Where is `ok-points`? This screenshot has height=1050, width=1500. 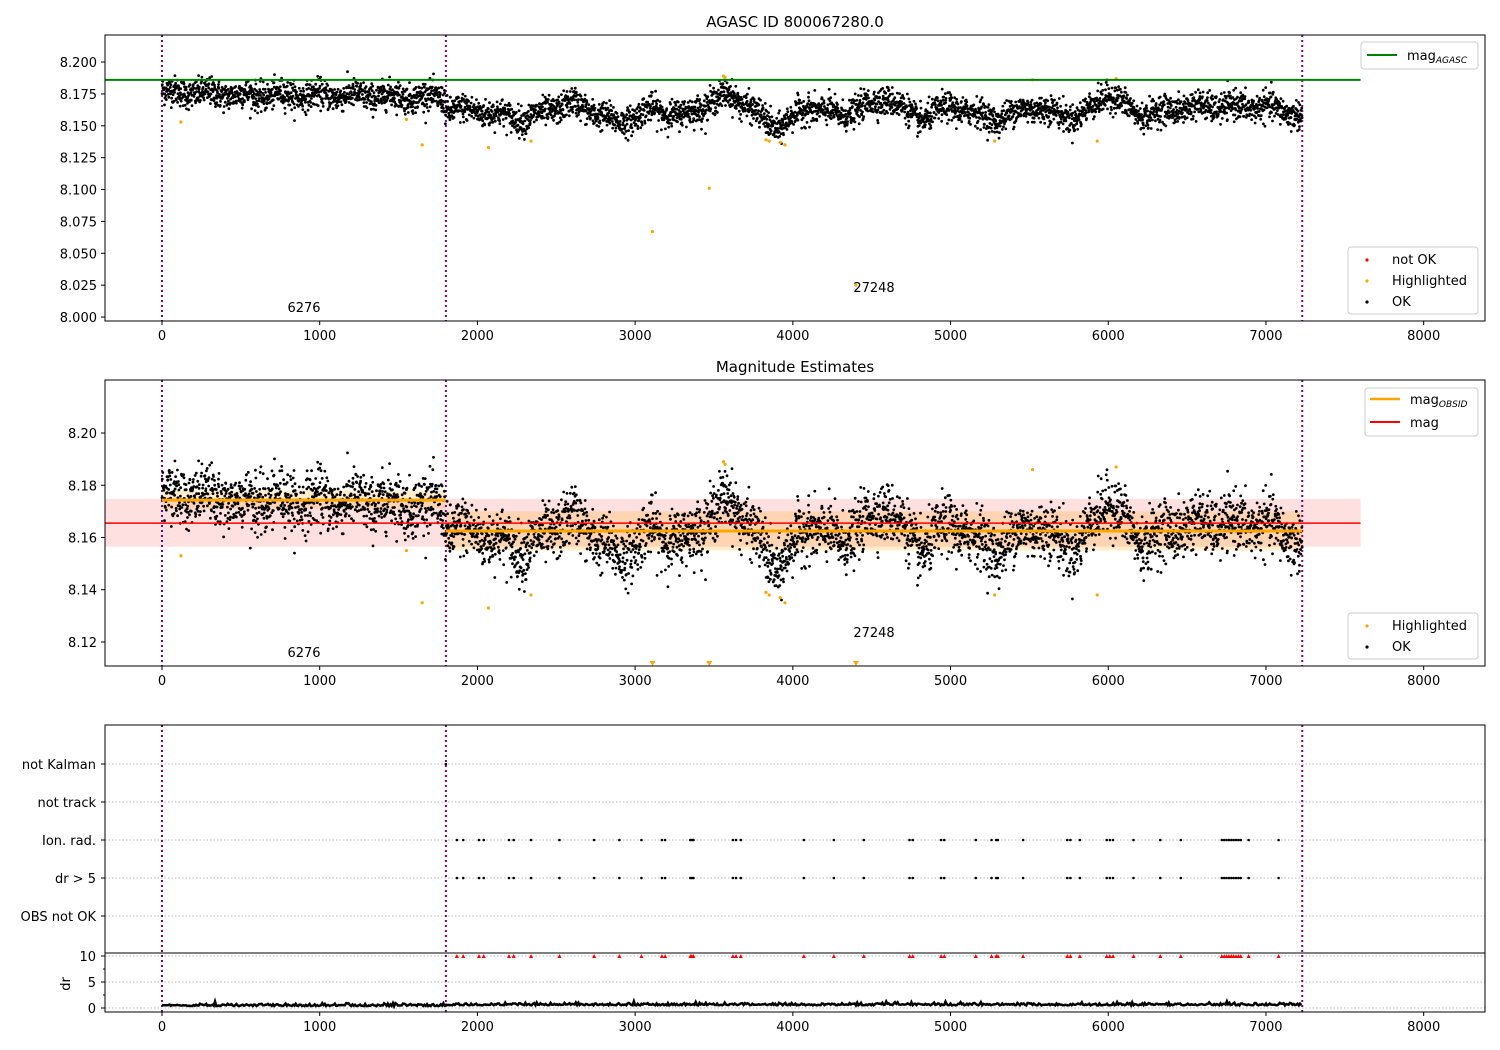 ok-points is located at coordinates (732, 108).